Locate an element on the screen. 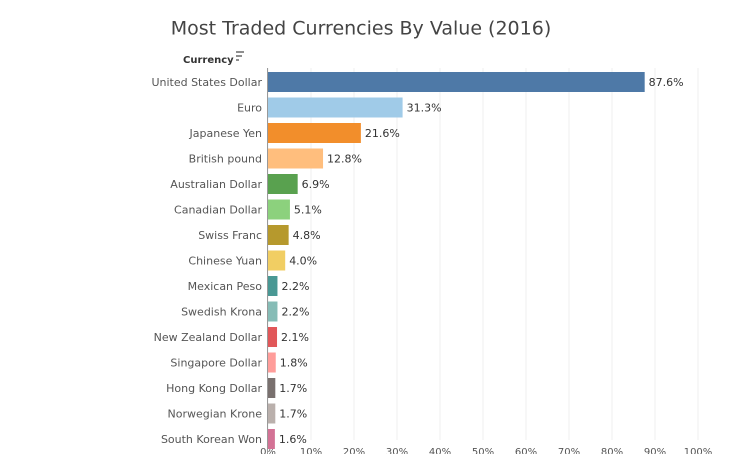 Image resolution: width=736 pixels, height=454 pixels. x-tick-label: 90% is located at coordinates (655, 450).